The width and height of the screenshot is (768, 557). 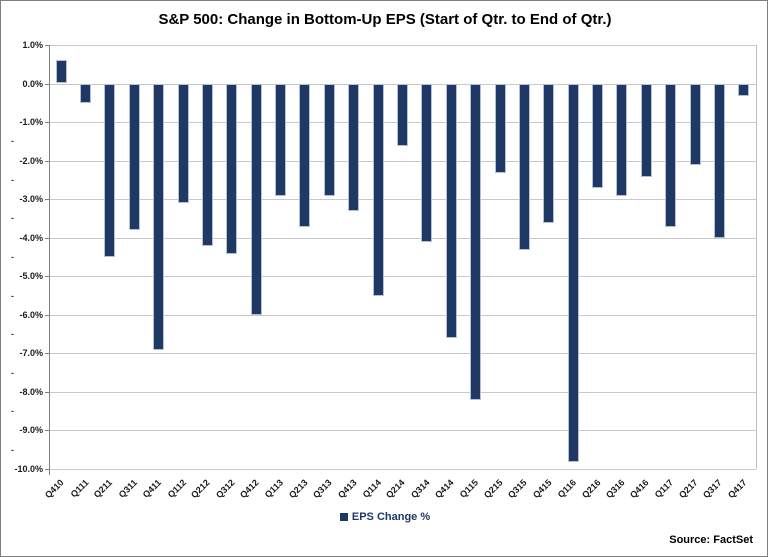 I want to click on bar-Q313, so click(x=329, y=140).